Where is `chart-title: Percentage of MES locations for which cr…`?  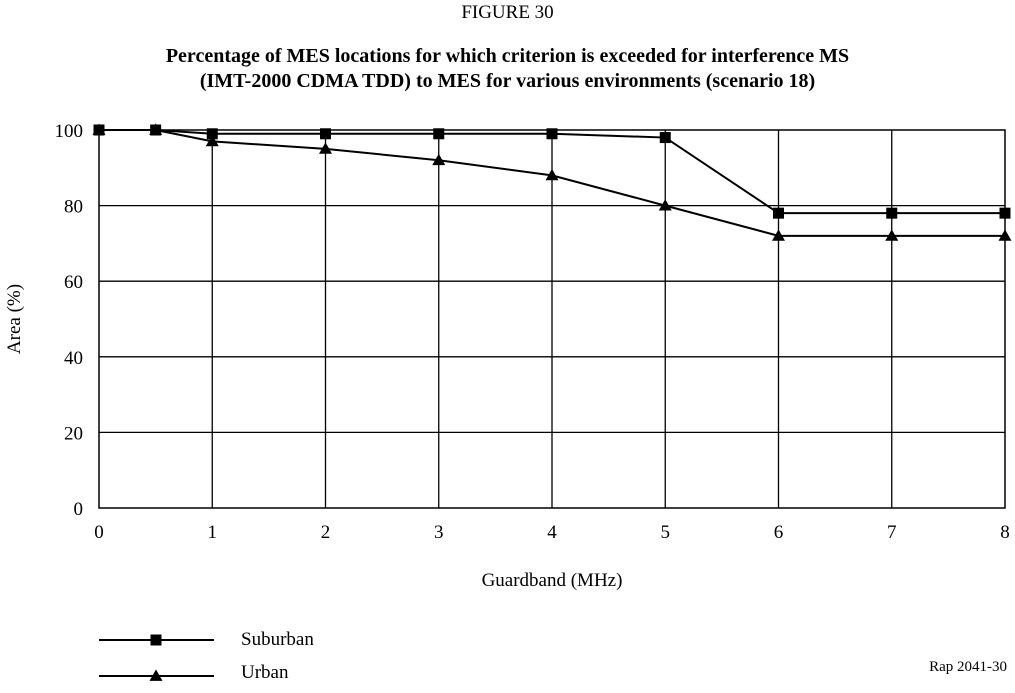 chart-title: Percentage of MES locations for which cr… is located at coordinates (507, 69).